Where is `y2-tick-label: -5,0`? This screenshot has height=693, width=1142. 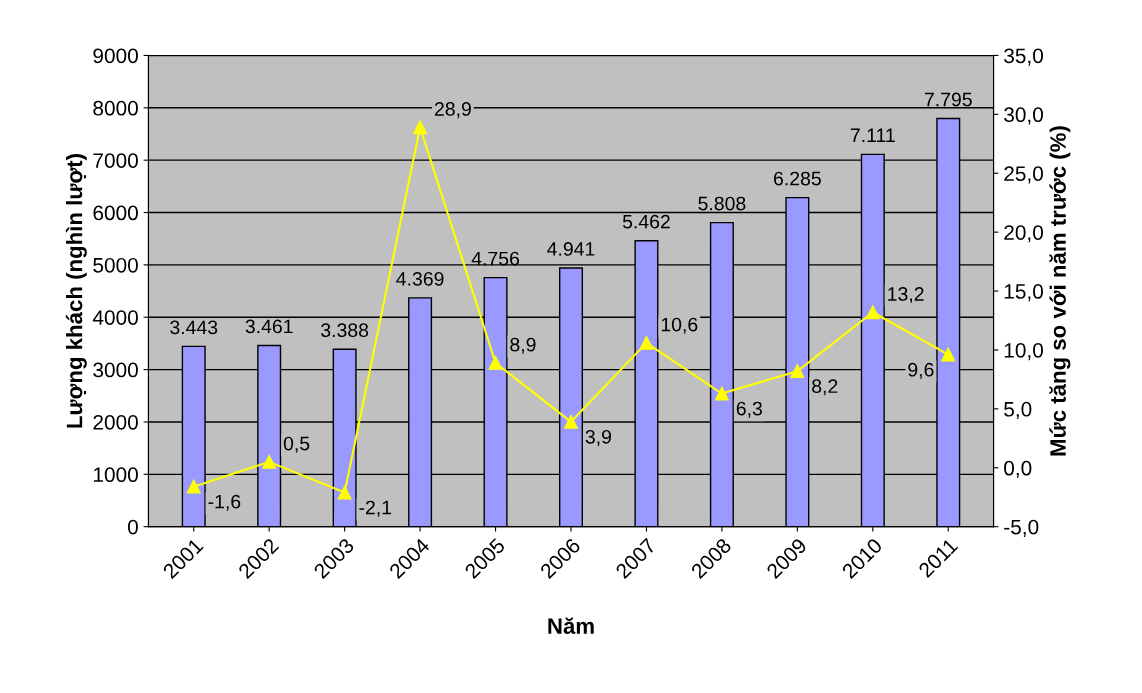 y2-tick-label: -5,0 is located at coordinates (1021, 528).